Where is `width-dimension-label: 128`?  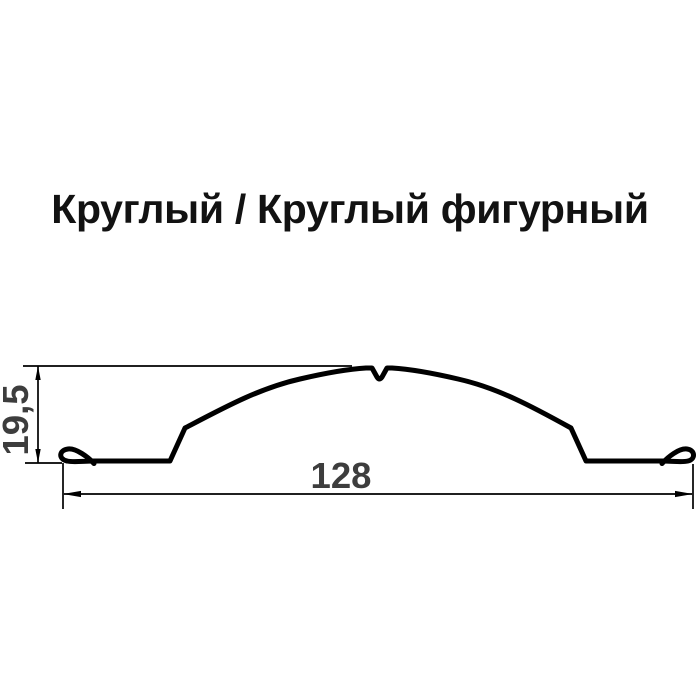
width-dimension-label: 128 is located at coordinates (341, 475).